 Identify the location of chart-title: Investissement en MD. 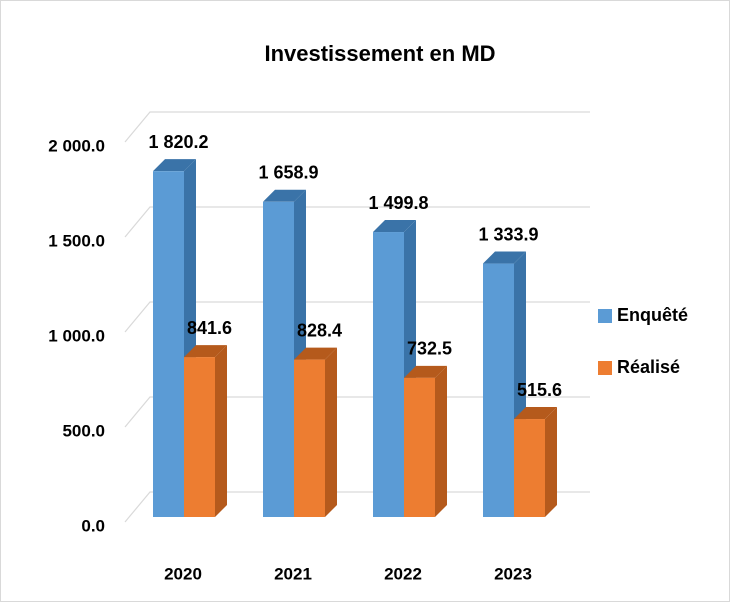
(379, 53).